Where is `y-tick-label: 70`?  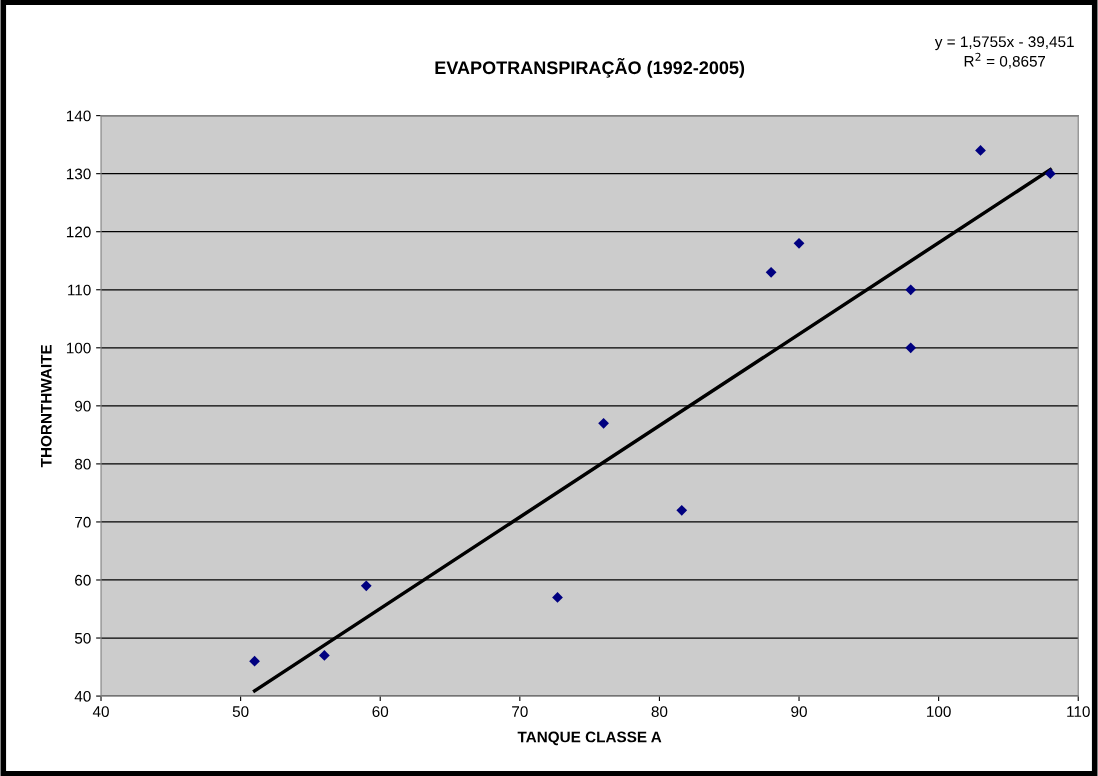
y-tick-label: 70 is located at coordinates (83, 522).